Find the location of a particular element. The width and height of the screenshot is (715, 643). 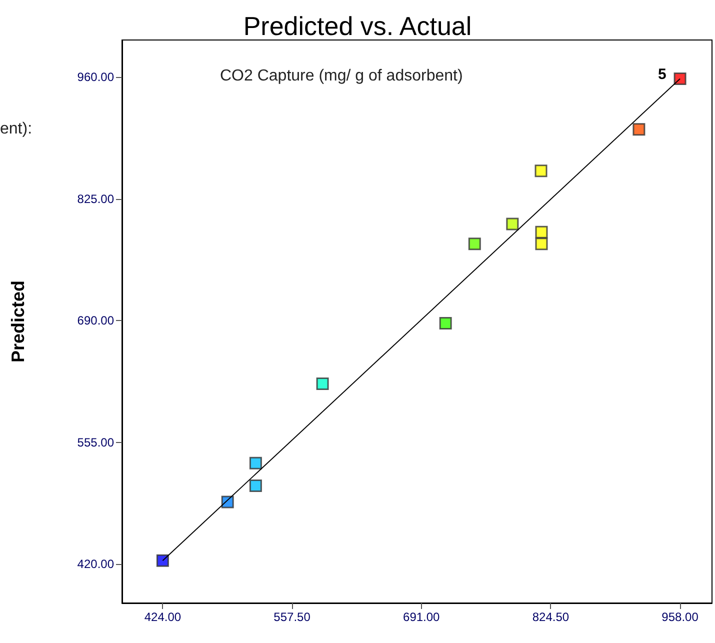

annotation: 5 is located at coordinates (662, 74).